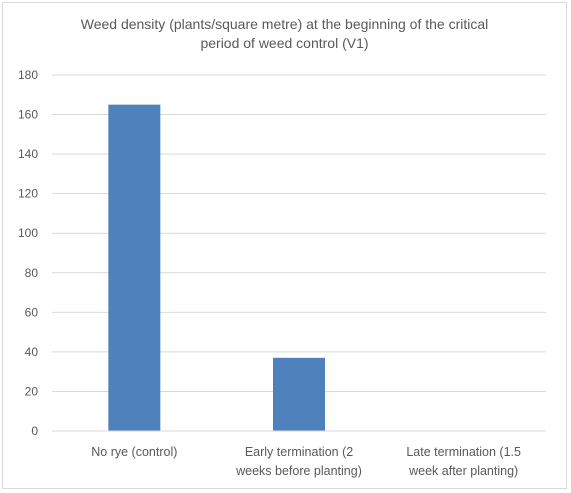 Image resolution: width=571 pixels, height=493 pixels. What do you see at coordinates (463, 471) in the screenshot?
I see `x-category-label-2-line-1: week after planting)` at bounding box center [463, 471].